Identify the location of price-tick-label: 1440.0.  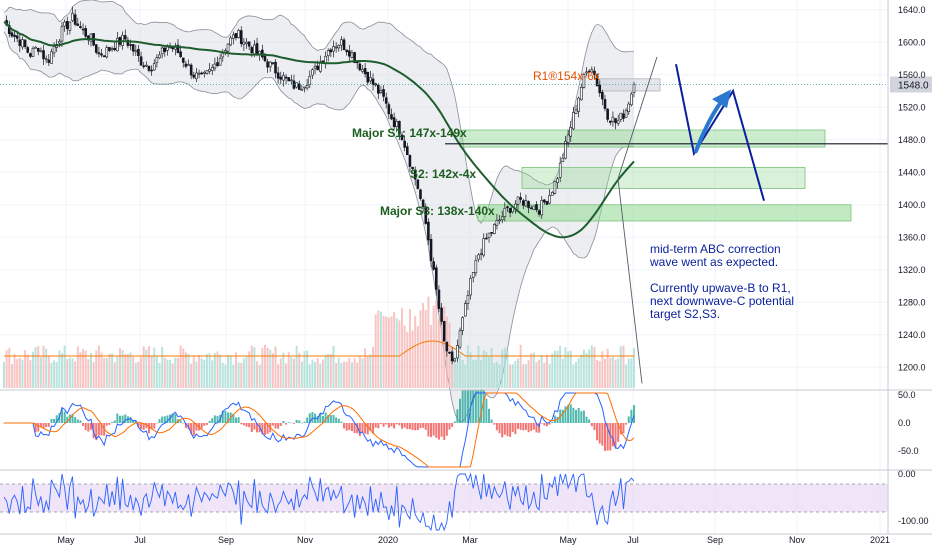
(912, 172).